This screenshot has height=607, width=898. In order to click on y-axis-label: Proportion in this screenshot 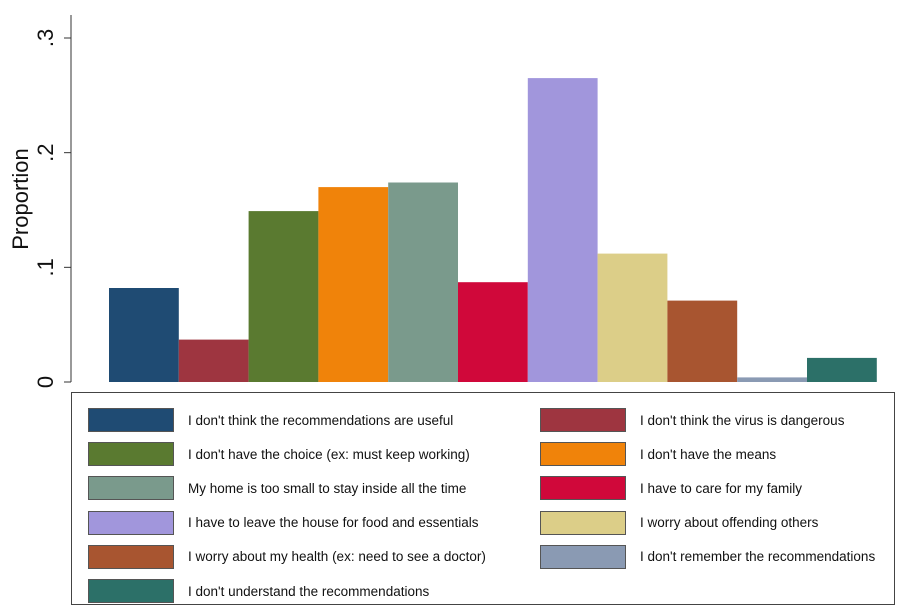, I will do `click(20, 199)`.